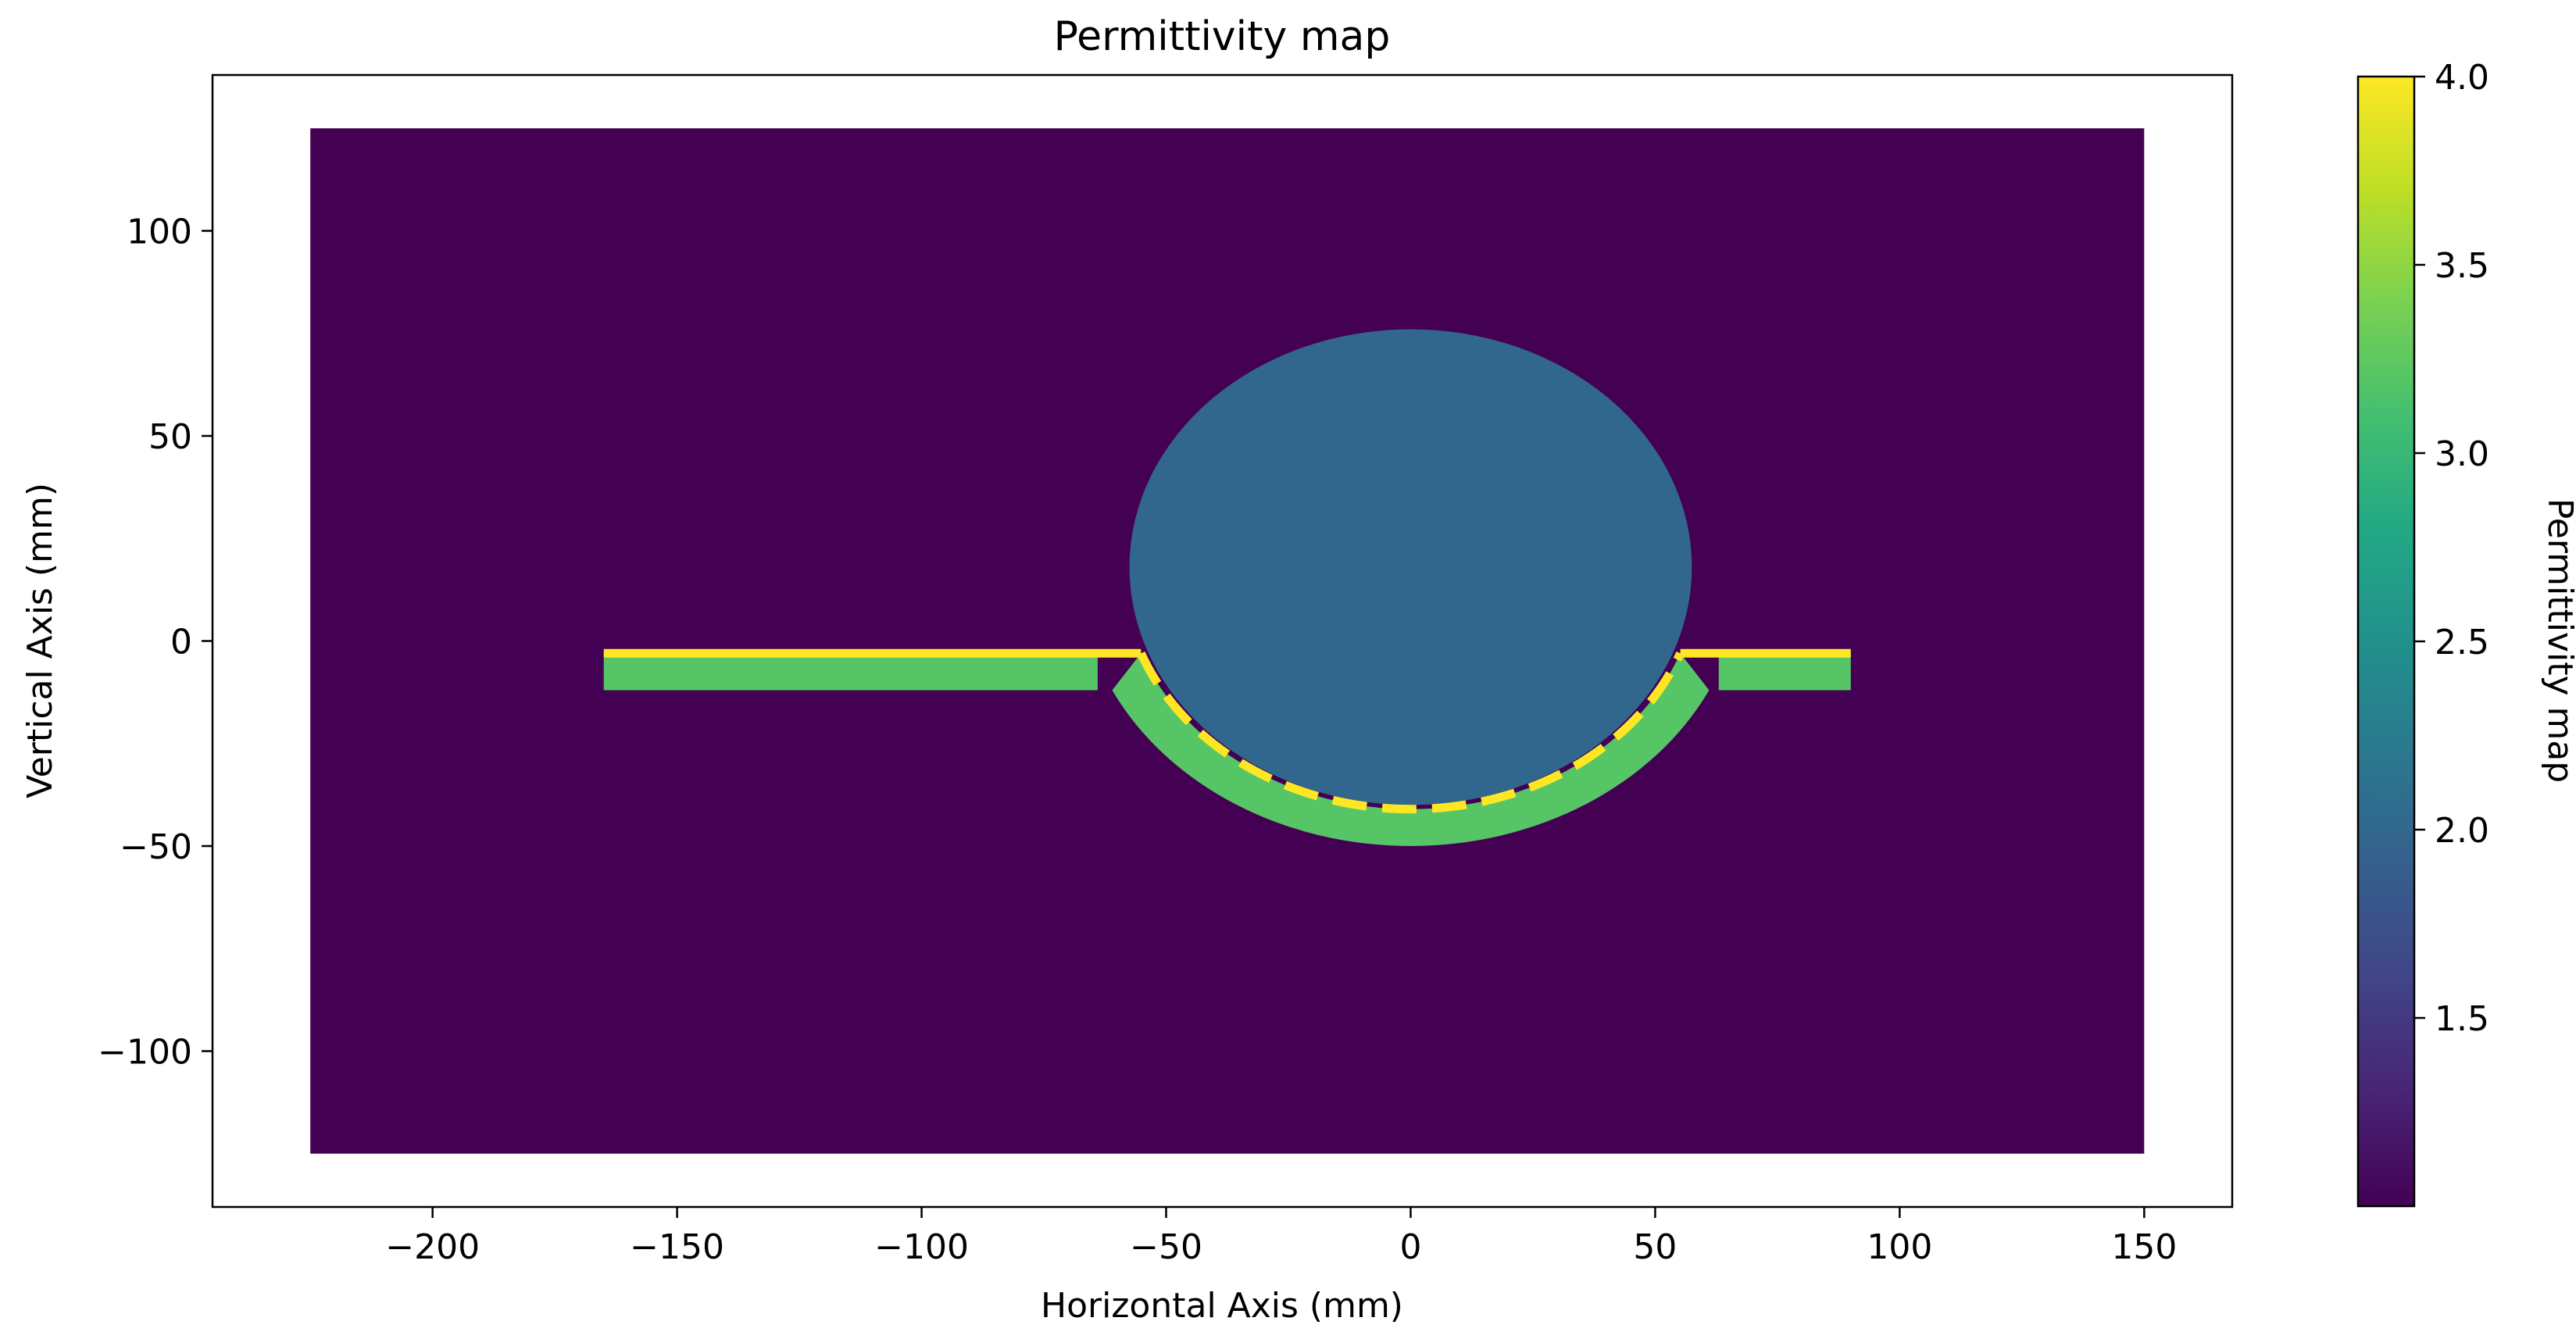 Image resolution: width=2576 pixels, height=1339 pixels. What do you see at coordinates (2558, 640) in the screenshot?
I see `colorbar-label: Permittivity map` at bounding box center [2558, 640].